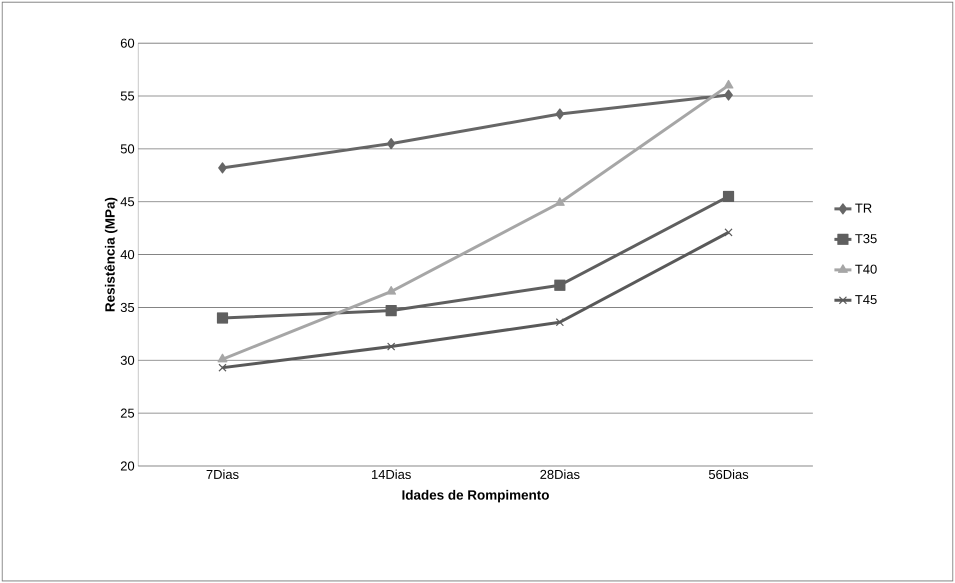  What do you see at coordinates (222, 474) in the screenshot?
I see `x-tick-label: 7Dias` at bounding box center [222, 474].